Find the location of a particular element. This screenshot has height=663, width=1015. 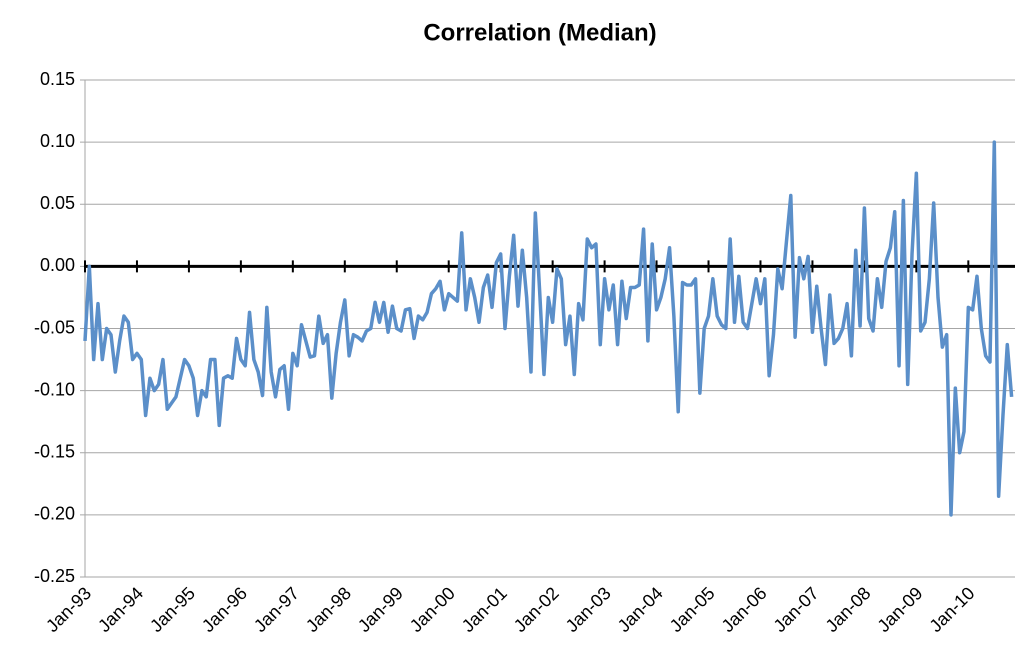

chart-title: Correlation (Median) is located at coordinates (539, 32).